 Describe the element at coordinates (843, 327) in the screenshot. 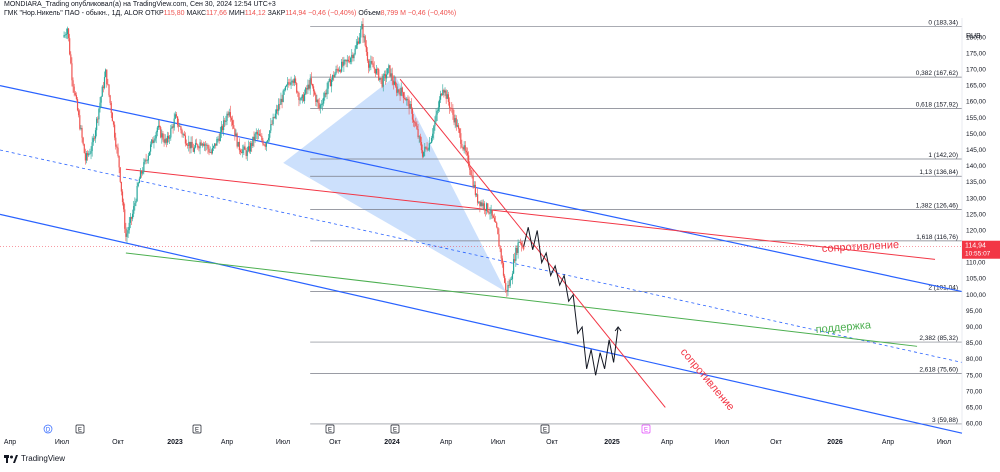

I see `annotation-support: поддержка` at that location.